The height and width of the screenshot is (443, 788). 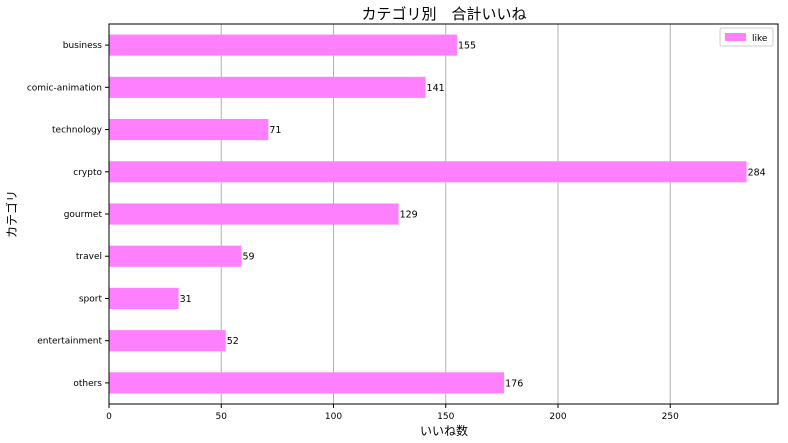 I want to click on bar-value-label: 31, so click(x=186, y=299).